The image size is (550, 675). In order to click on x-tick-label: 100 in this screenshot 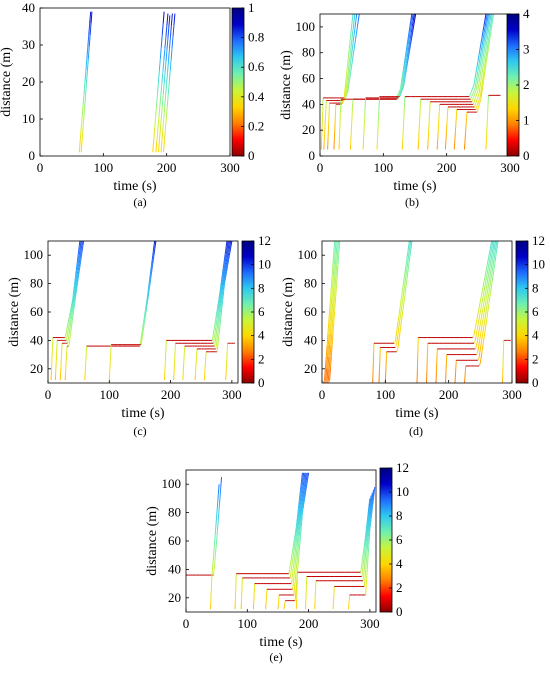, I will do `click(386, 394)`.